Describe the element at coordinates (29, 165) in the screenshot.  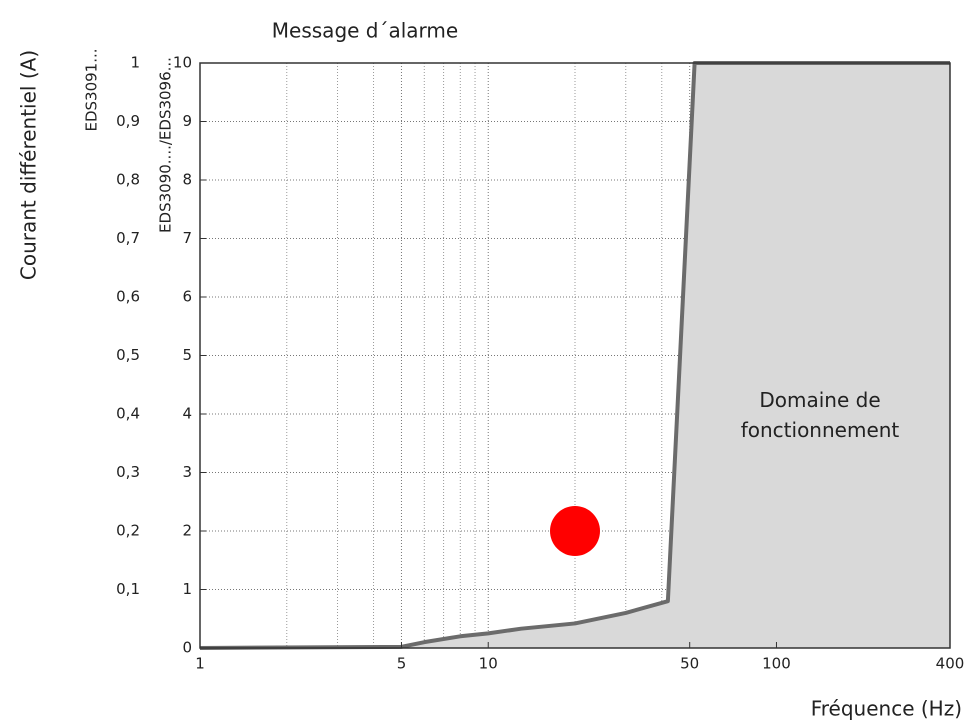
I see `y-axis-label: Courant différentiel (A)` at that location.